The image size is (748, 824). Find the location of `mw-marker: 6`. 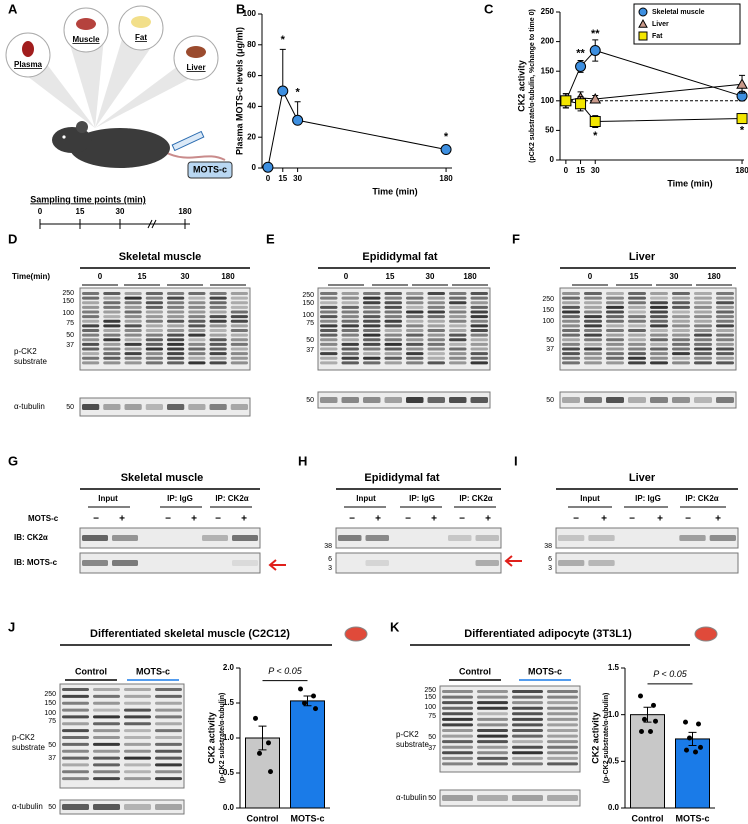

mw-marker: 6 is located at coordinates (550, 559).